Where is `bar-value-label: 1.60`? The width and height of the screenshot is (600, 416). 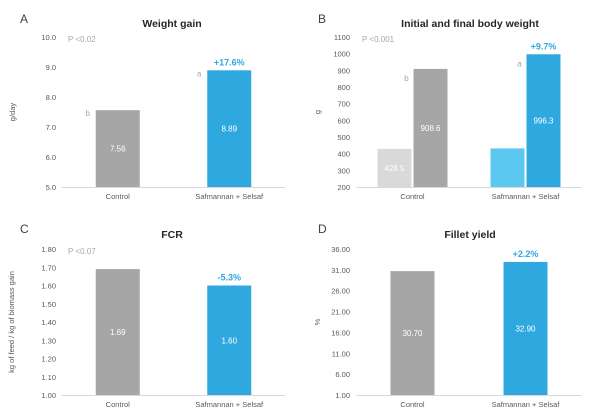 bar-value-label: 1.60 is located at coordinates (229, 340).